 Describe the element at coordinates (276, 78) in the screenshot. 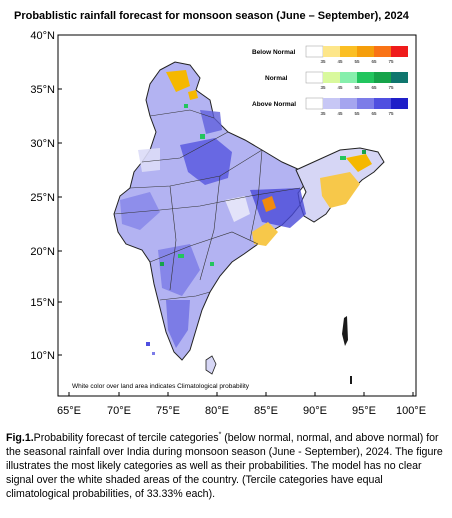

I see `legend-normal-label: Normal` at that location.